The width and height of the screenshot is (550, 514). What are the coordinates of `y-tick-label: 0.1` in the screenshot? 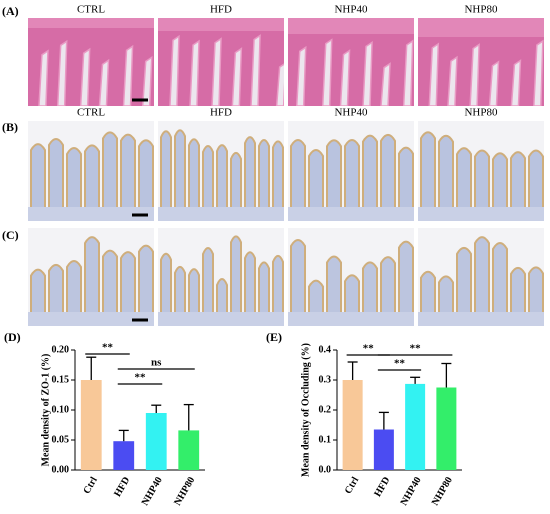 It's located at (325, 439).